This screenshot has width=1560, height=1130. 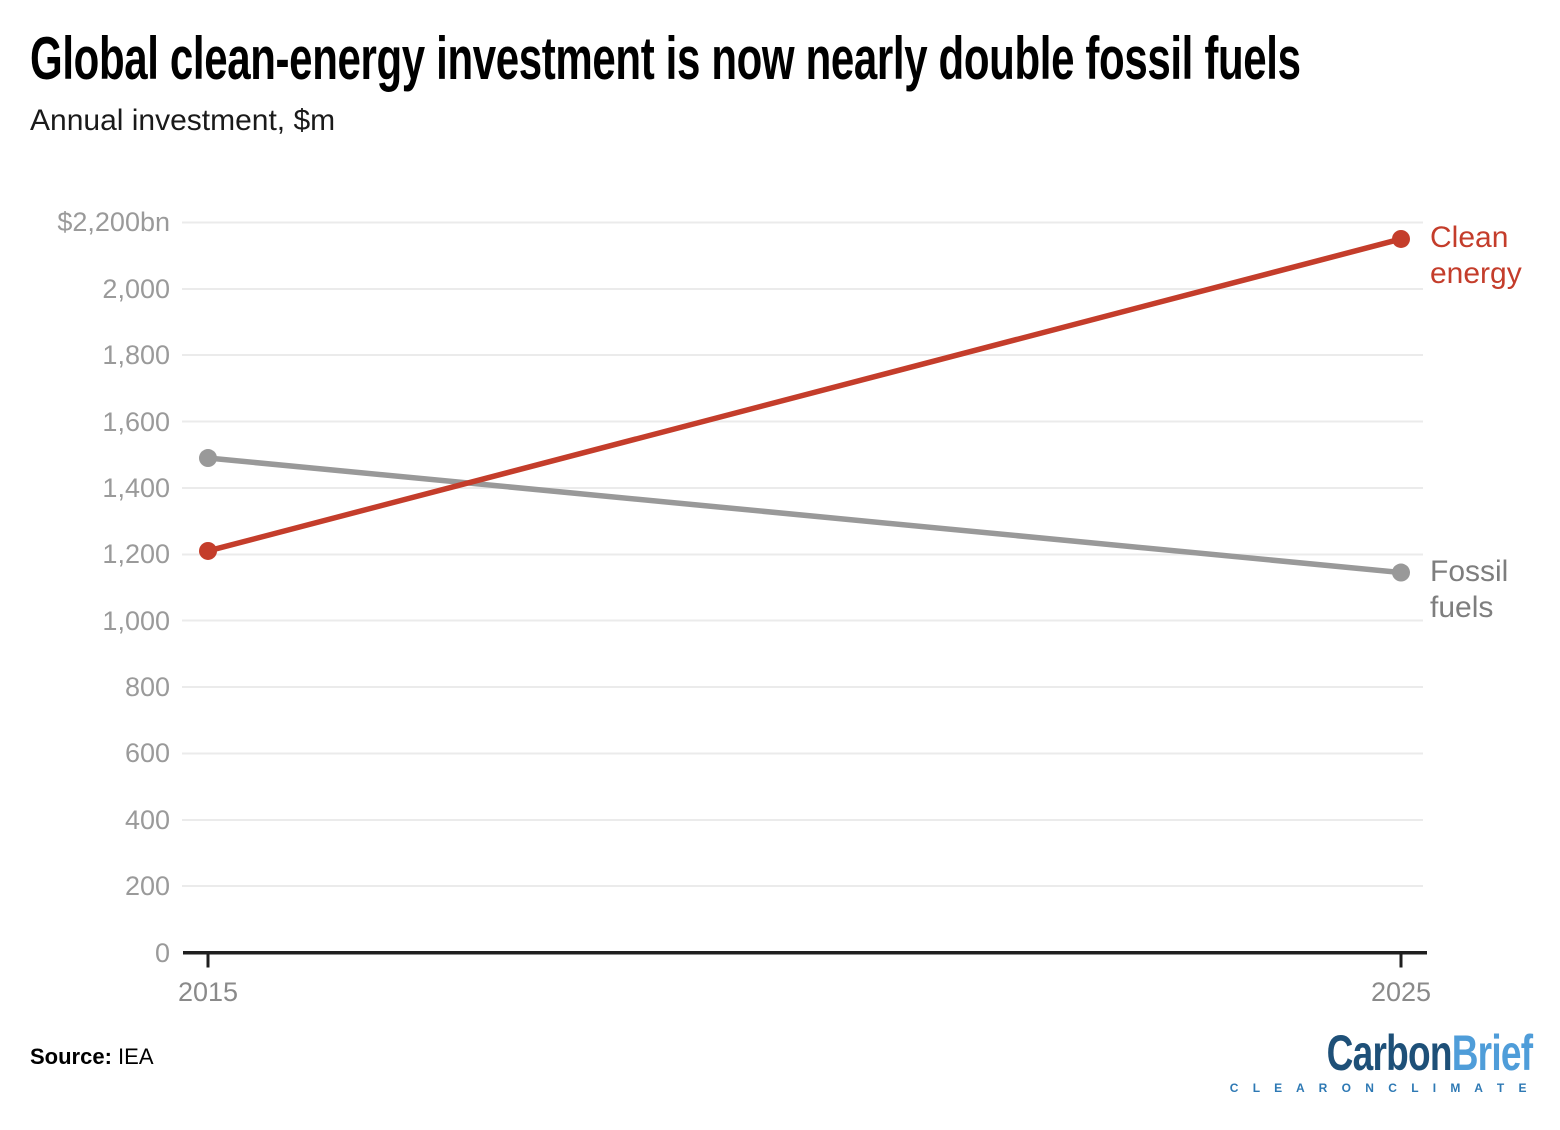 What do you see at coordinates (136, 1056) in the screenshot?
I see `source-value: IEA` at bounding box center [136, 1056].